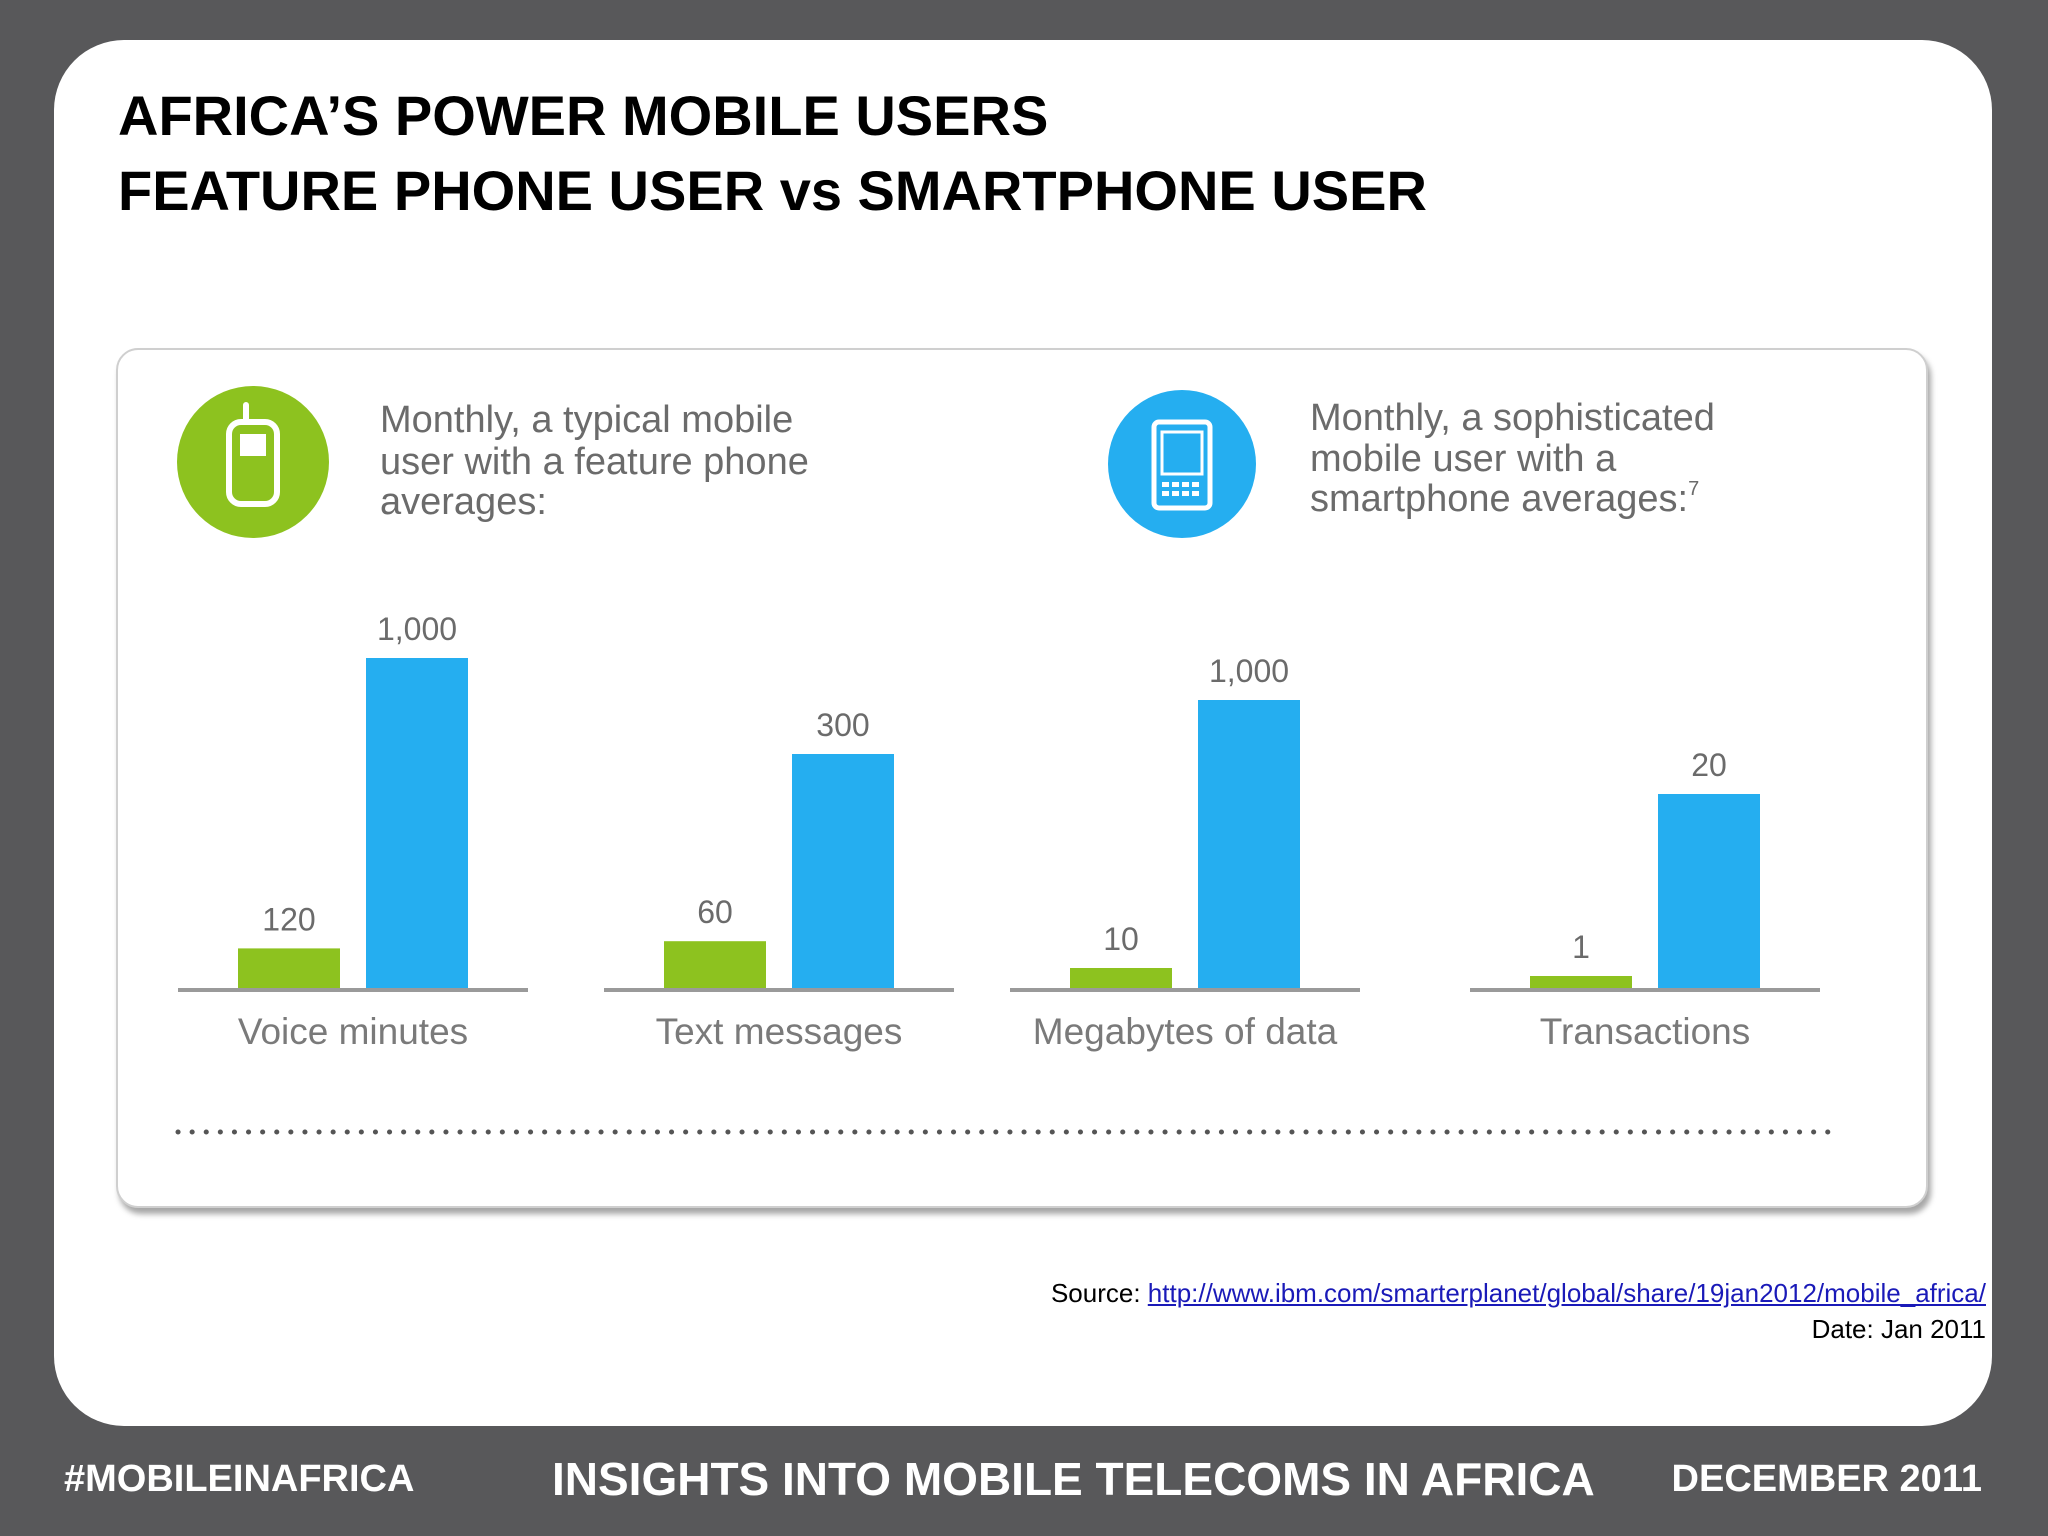  I want to click on smart-heading-line-2: mobile user with a, so click(1463, 459).